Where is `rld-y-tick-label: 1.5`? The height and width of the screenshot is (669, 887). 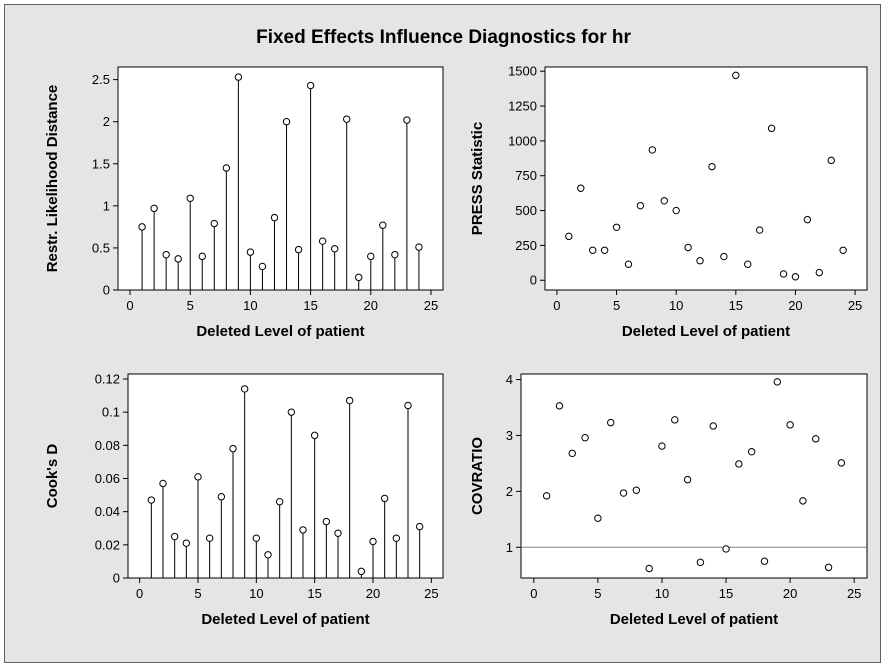
rld-y-tick-label: 1.5 is located at coordinates (101, 163).